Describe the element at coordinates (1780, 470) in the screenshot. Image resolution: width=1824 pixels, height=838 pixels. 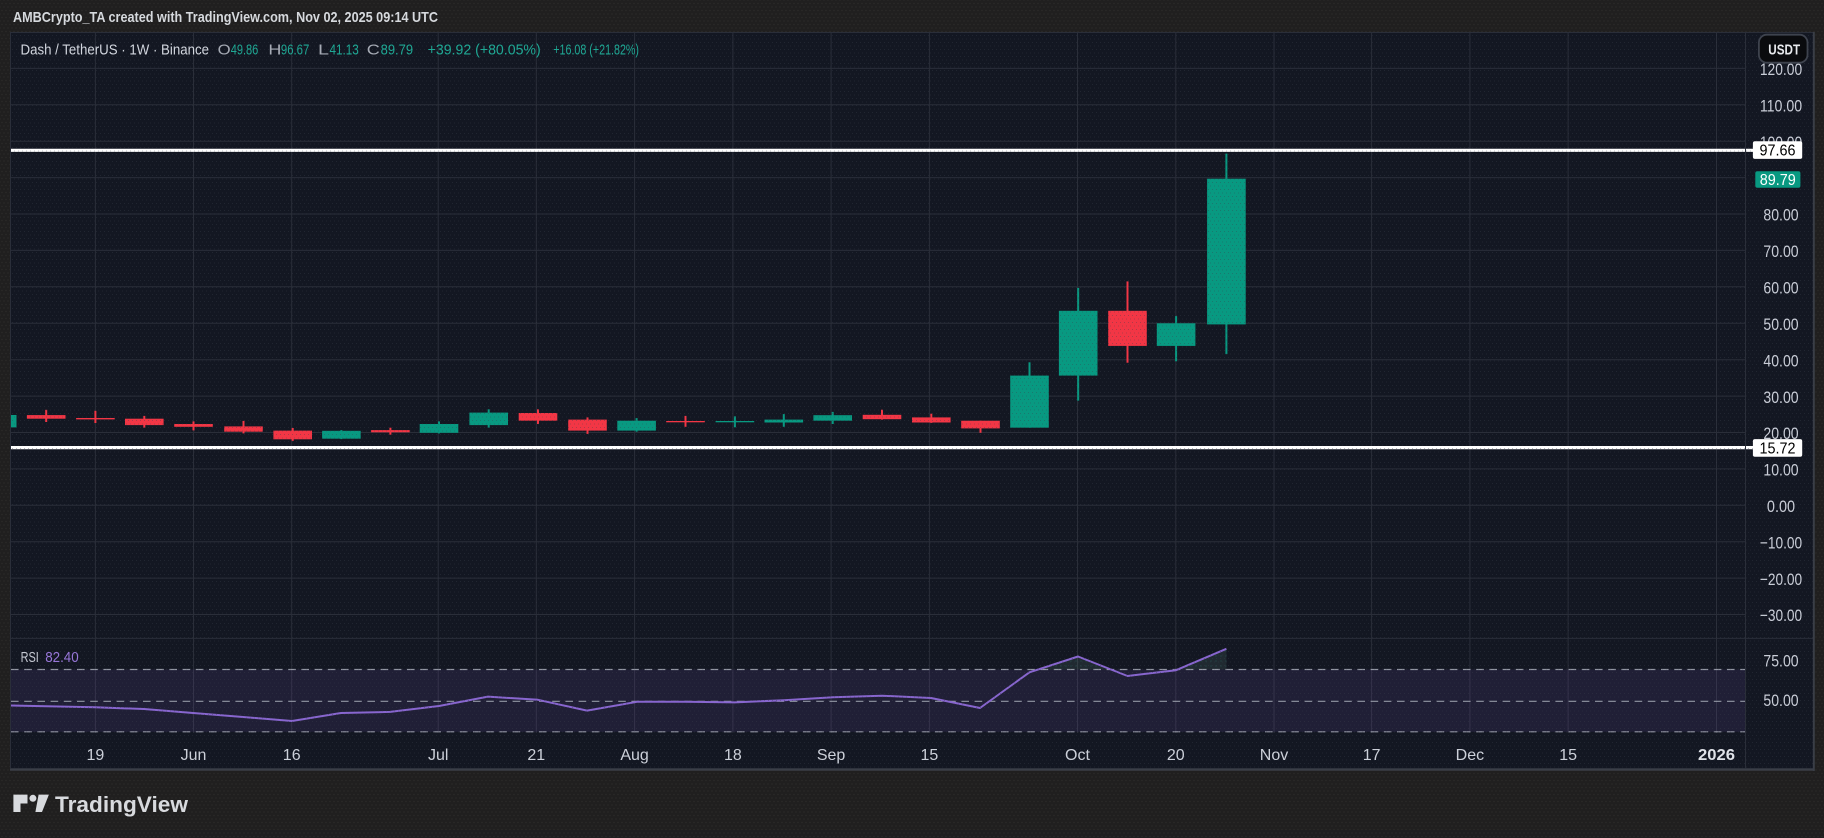
I see `svg-text: 10.00` at that location.